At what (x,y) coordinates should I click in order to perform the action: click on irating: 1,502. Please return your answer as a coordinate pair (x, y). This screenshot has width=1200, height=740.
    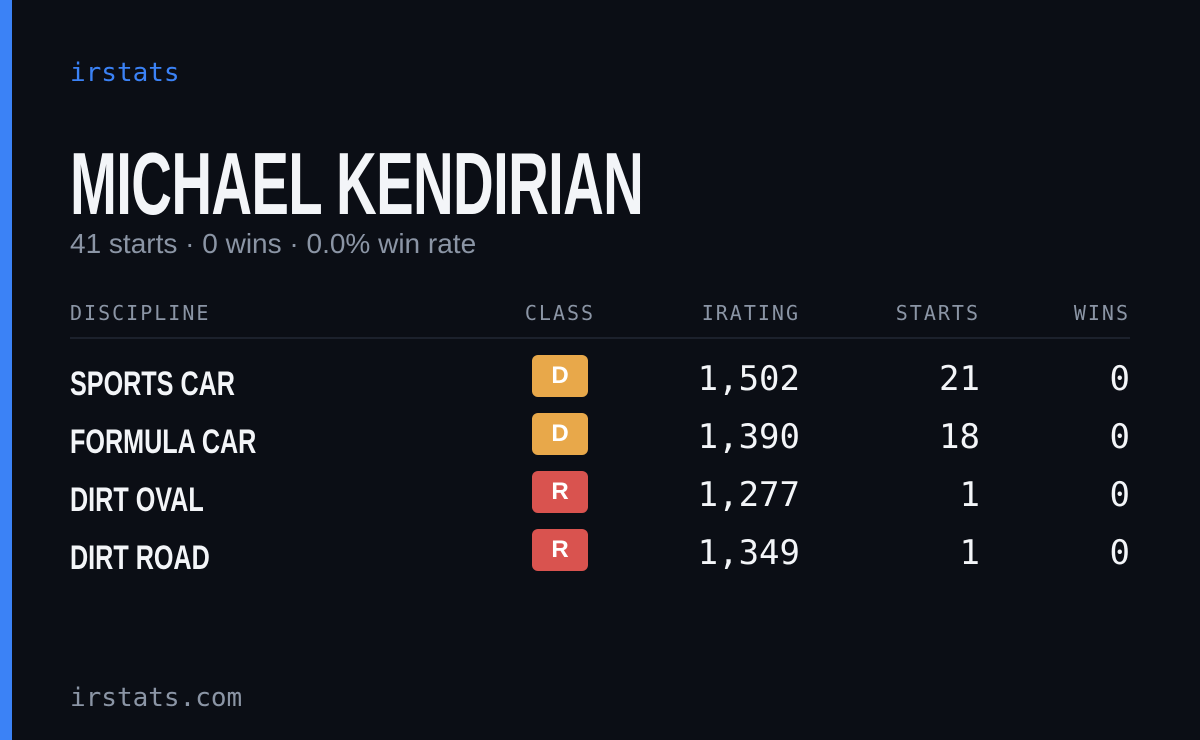
    Looking at the image, I should click on (748, 379).